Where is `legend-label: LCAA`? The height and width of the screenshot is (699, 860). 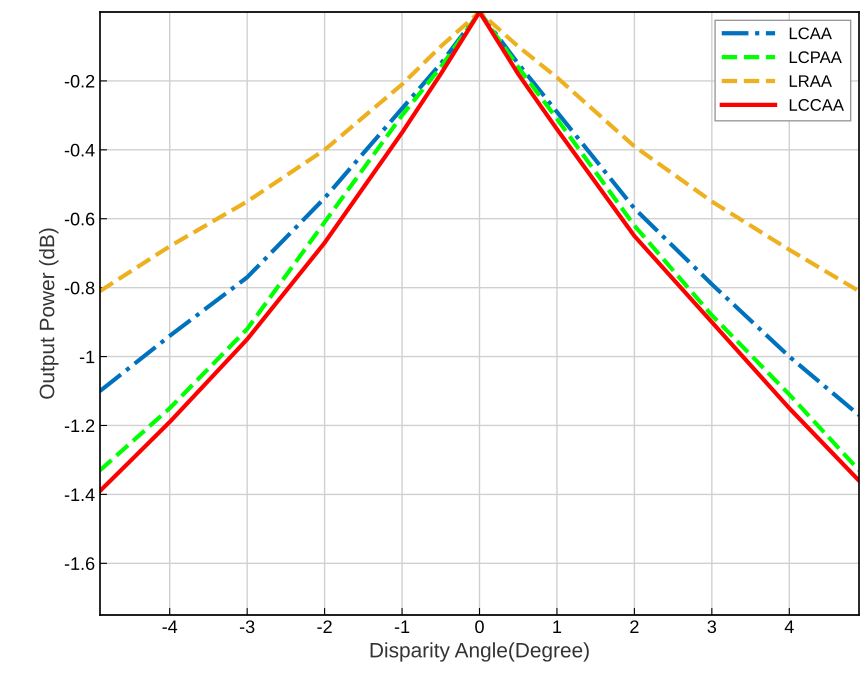
legend-label: LCAA is located at coordinates (811, 33).